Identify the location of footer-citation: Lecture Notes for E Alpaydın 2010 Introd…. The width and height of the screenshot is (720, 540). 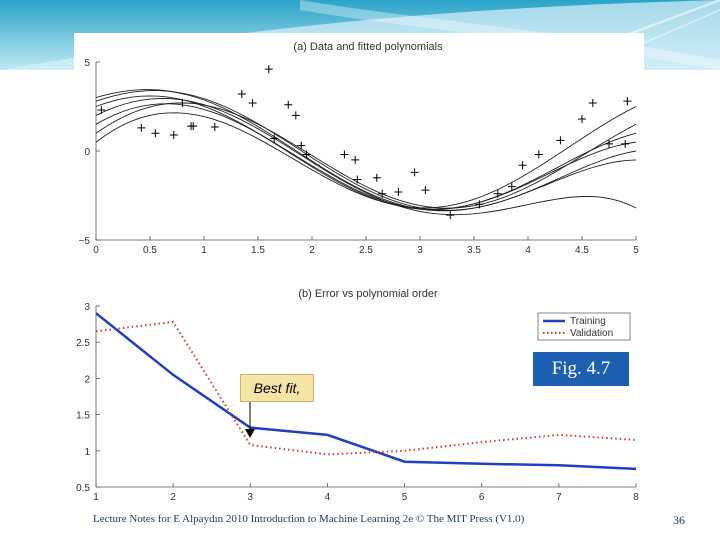
(309, 519).